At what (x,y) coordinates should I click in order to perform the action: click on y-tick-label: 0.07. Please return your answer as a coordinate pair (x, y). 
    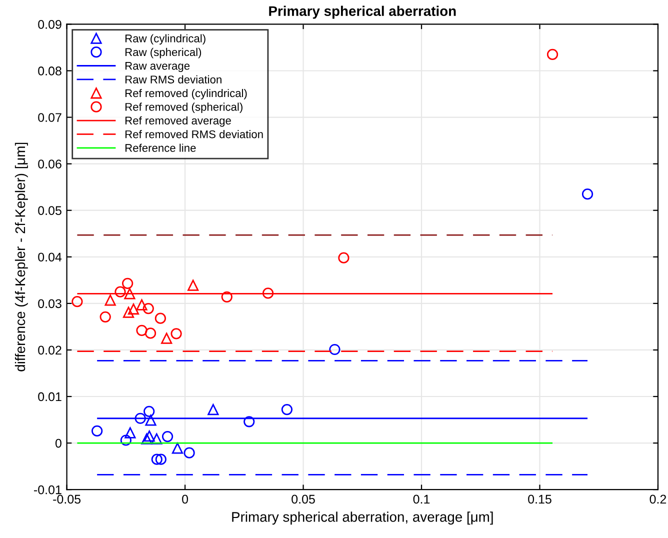
    Looking at the image, I should click on (50, 117).